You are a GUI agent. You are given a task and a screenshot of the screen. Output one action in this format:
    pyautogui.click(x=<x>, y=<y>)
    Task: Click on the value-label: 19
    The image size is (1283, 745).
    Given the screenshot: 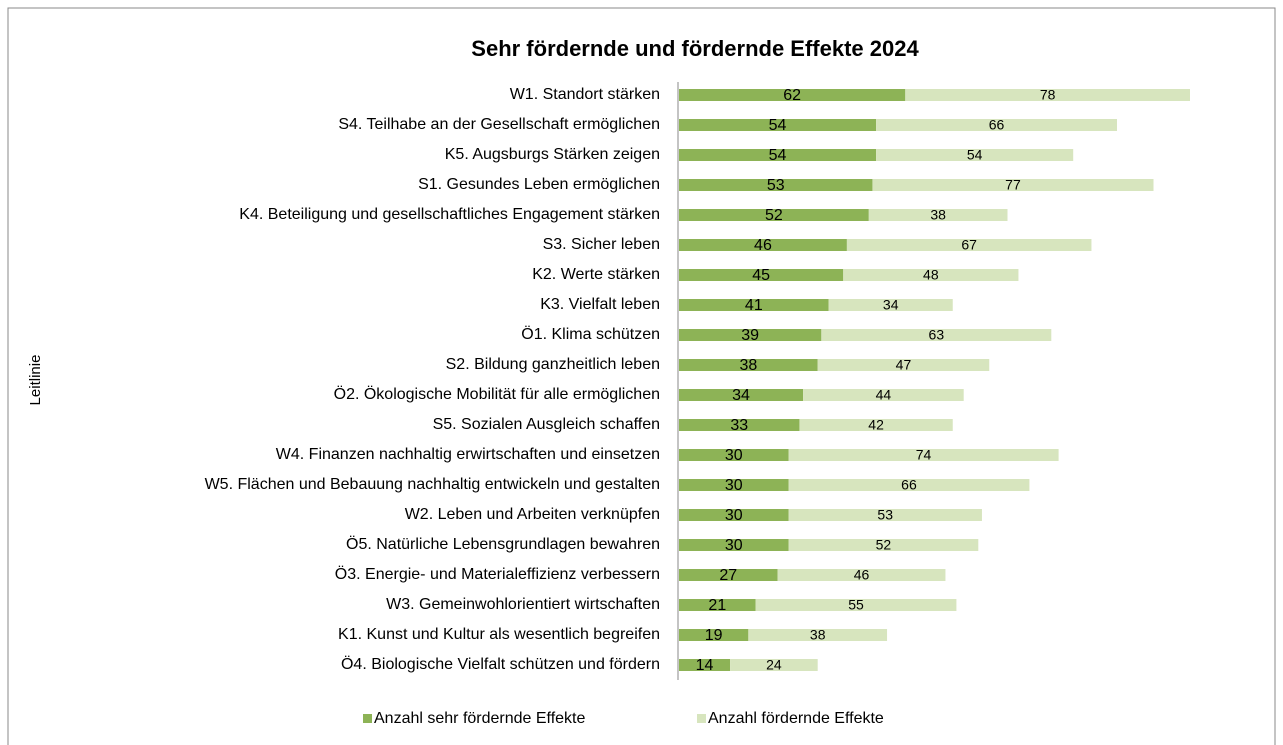 What is the action you would take?
    pyautogui.click(x=714, y=635)
    